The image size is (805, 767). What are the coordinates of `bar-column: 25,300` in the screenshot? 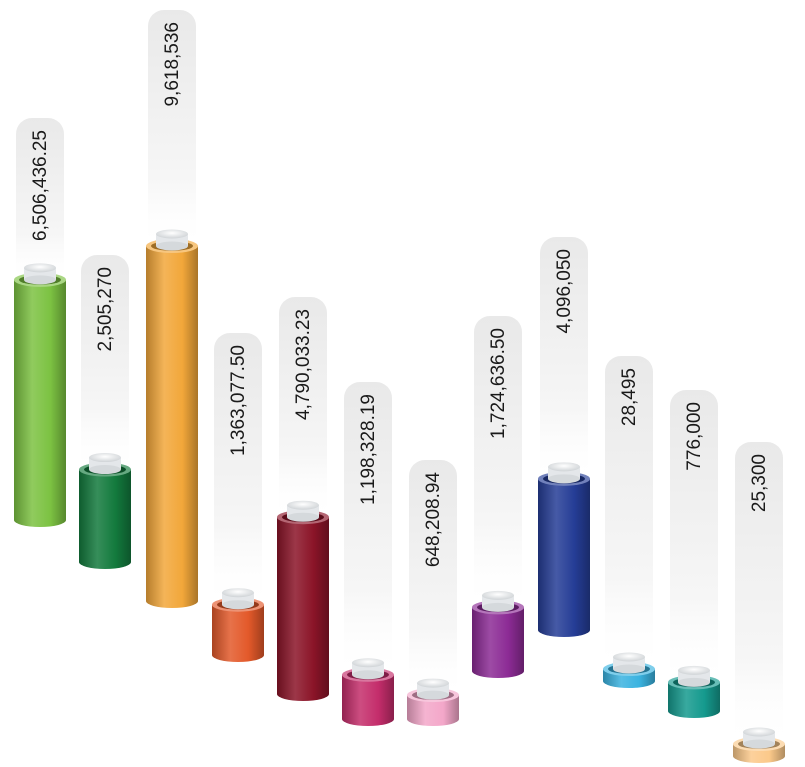 It's located at (759, 602).